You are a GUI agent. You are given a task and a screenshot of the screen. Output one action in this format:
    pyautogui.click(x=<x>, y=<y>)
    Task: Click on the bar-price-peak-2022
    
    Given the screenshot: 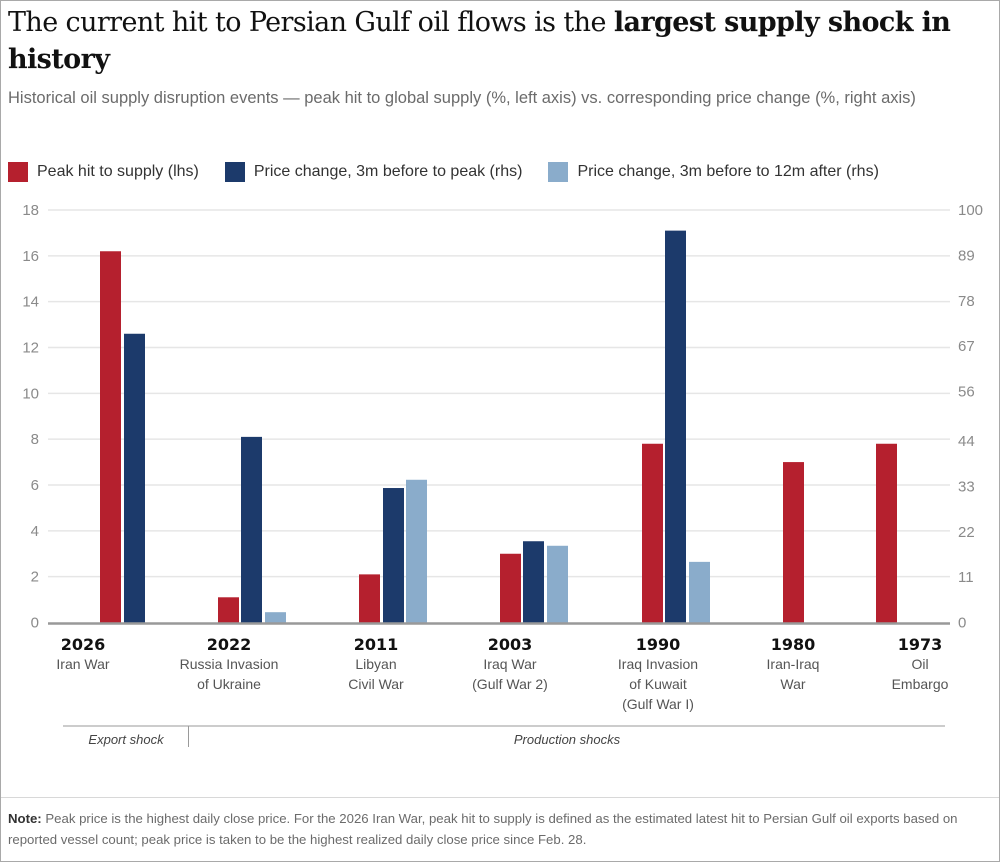 What is the action you would take?
    pyautogui.click(x=251, y=529)
    